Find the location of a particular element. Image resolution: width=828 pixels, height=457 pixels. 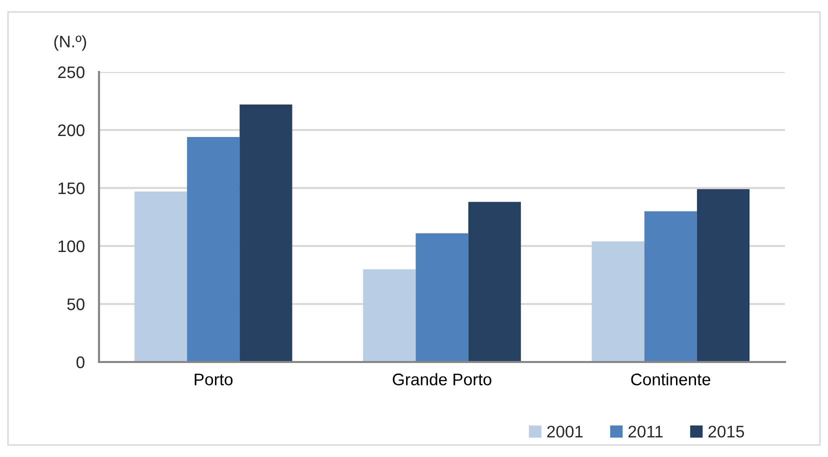

legend-label: 2001 is located at coordinates (565, 432).